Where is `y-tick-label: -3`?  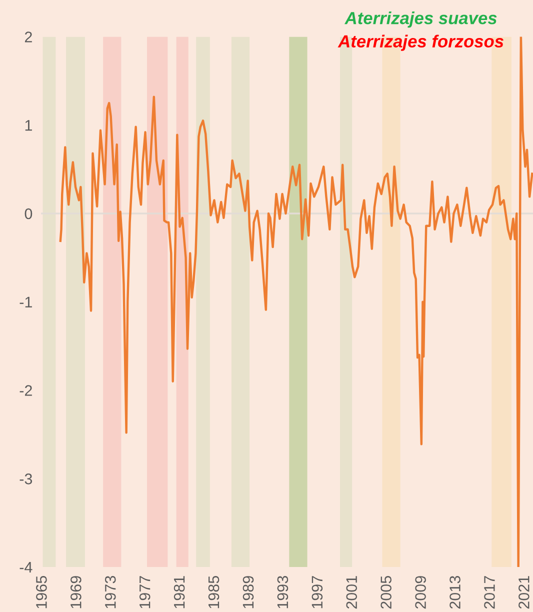 y-tick-label: -3 is located at coordinates (26, 479).